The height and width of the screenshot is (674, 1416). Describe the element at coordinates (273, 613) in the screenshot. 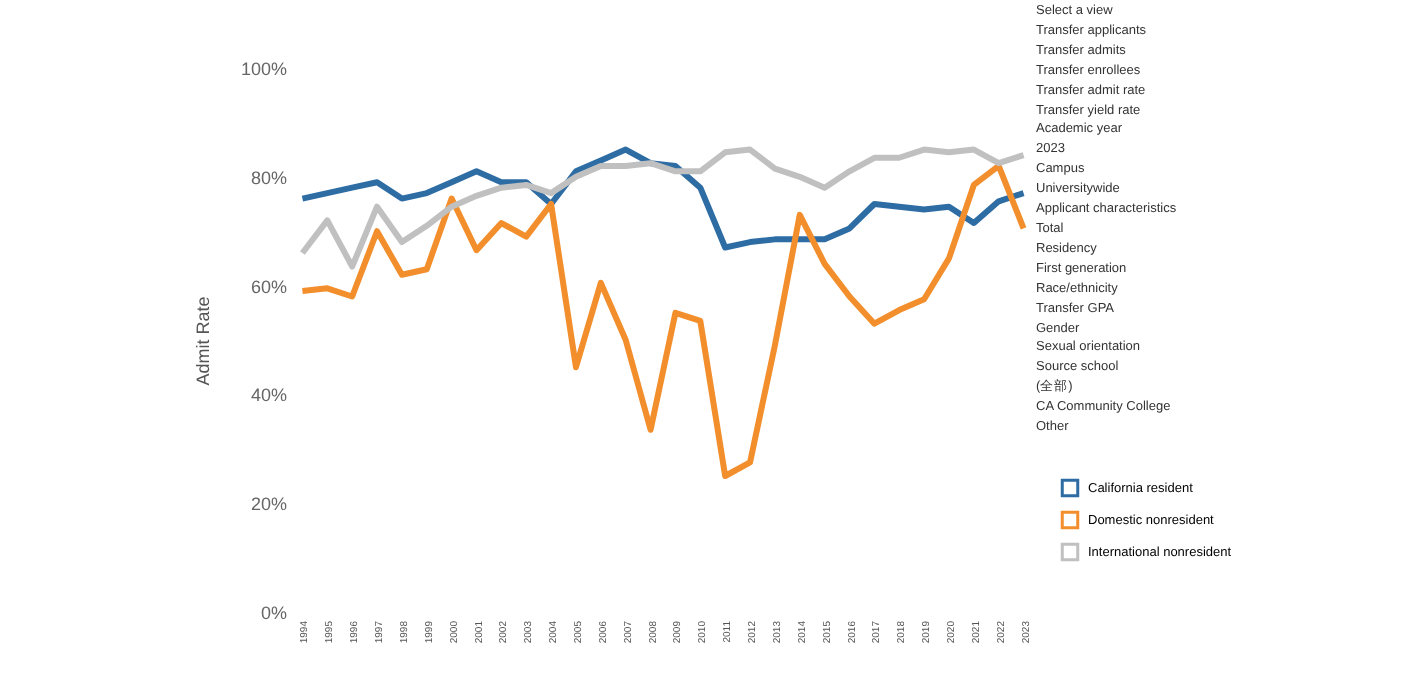

I see `y-tick-label: 0%` at that location.